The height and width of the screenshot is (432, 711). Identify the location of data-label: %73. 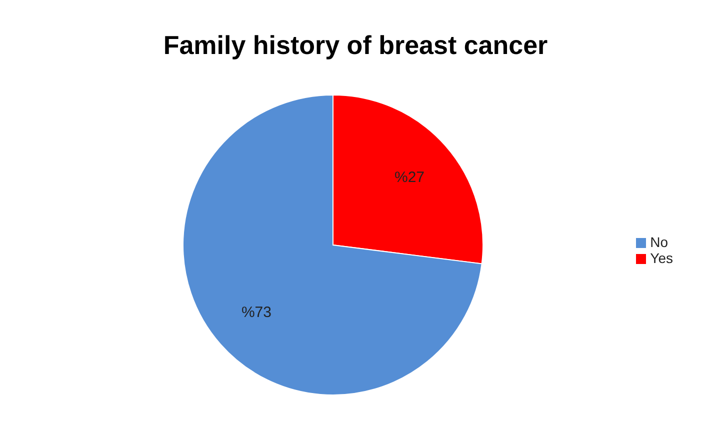
(256, 312).